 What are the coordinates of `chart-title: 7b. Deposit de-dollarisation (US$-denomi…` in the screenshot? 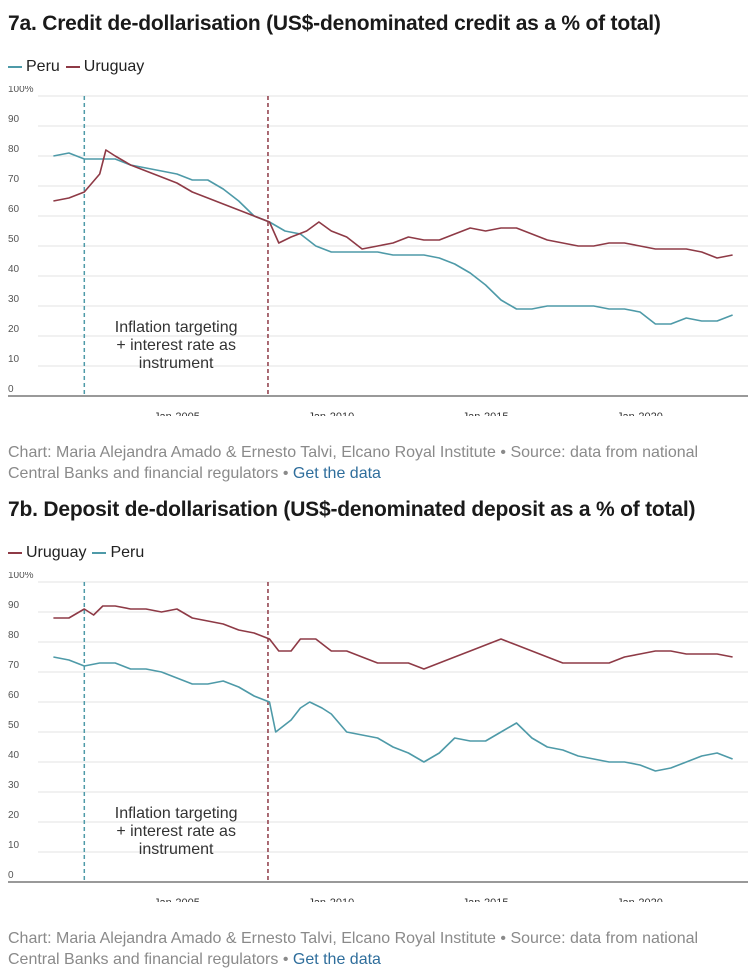 It's located at (352, 509).